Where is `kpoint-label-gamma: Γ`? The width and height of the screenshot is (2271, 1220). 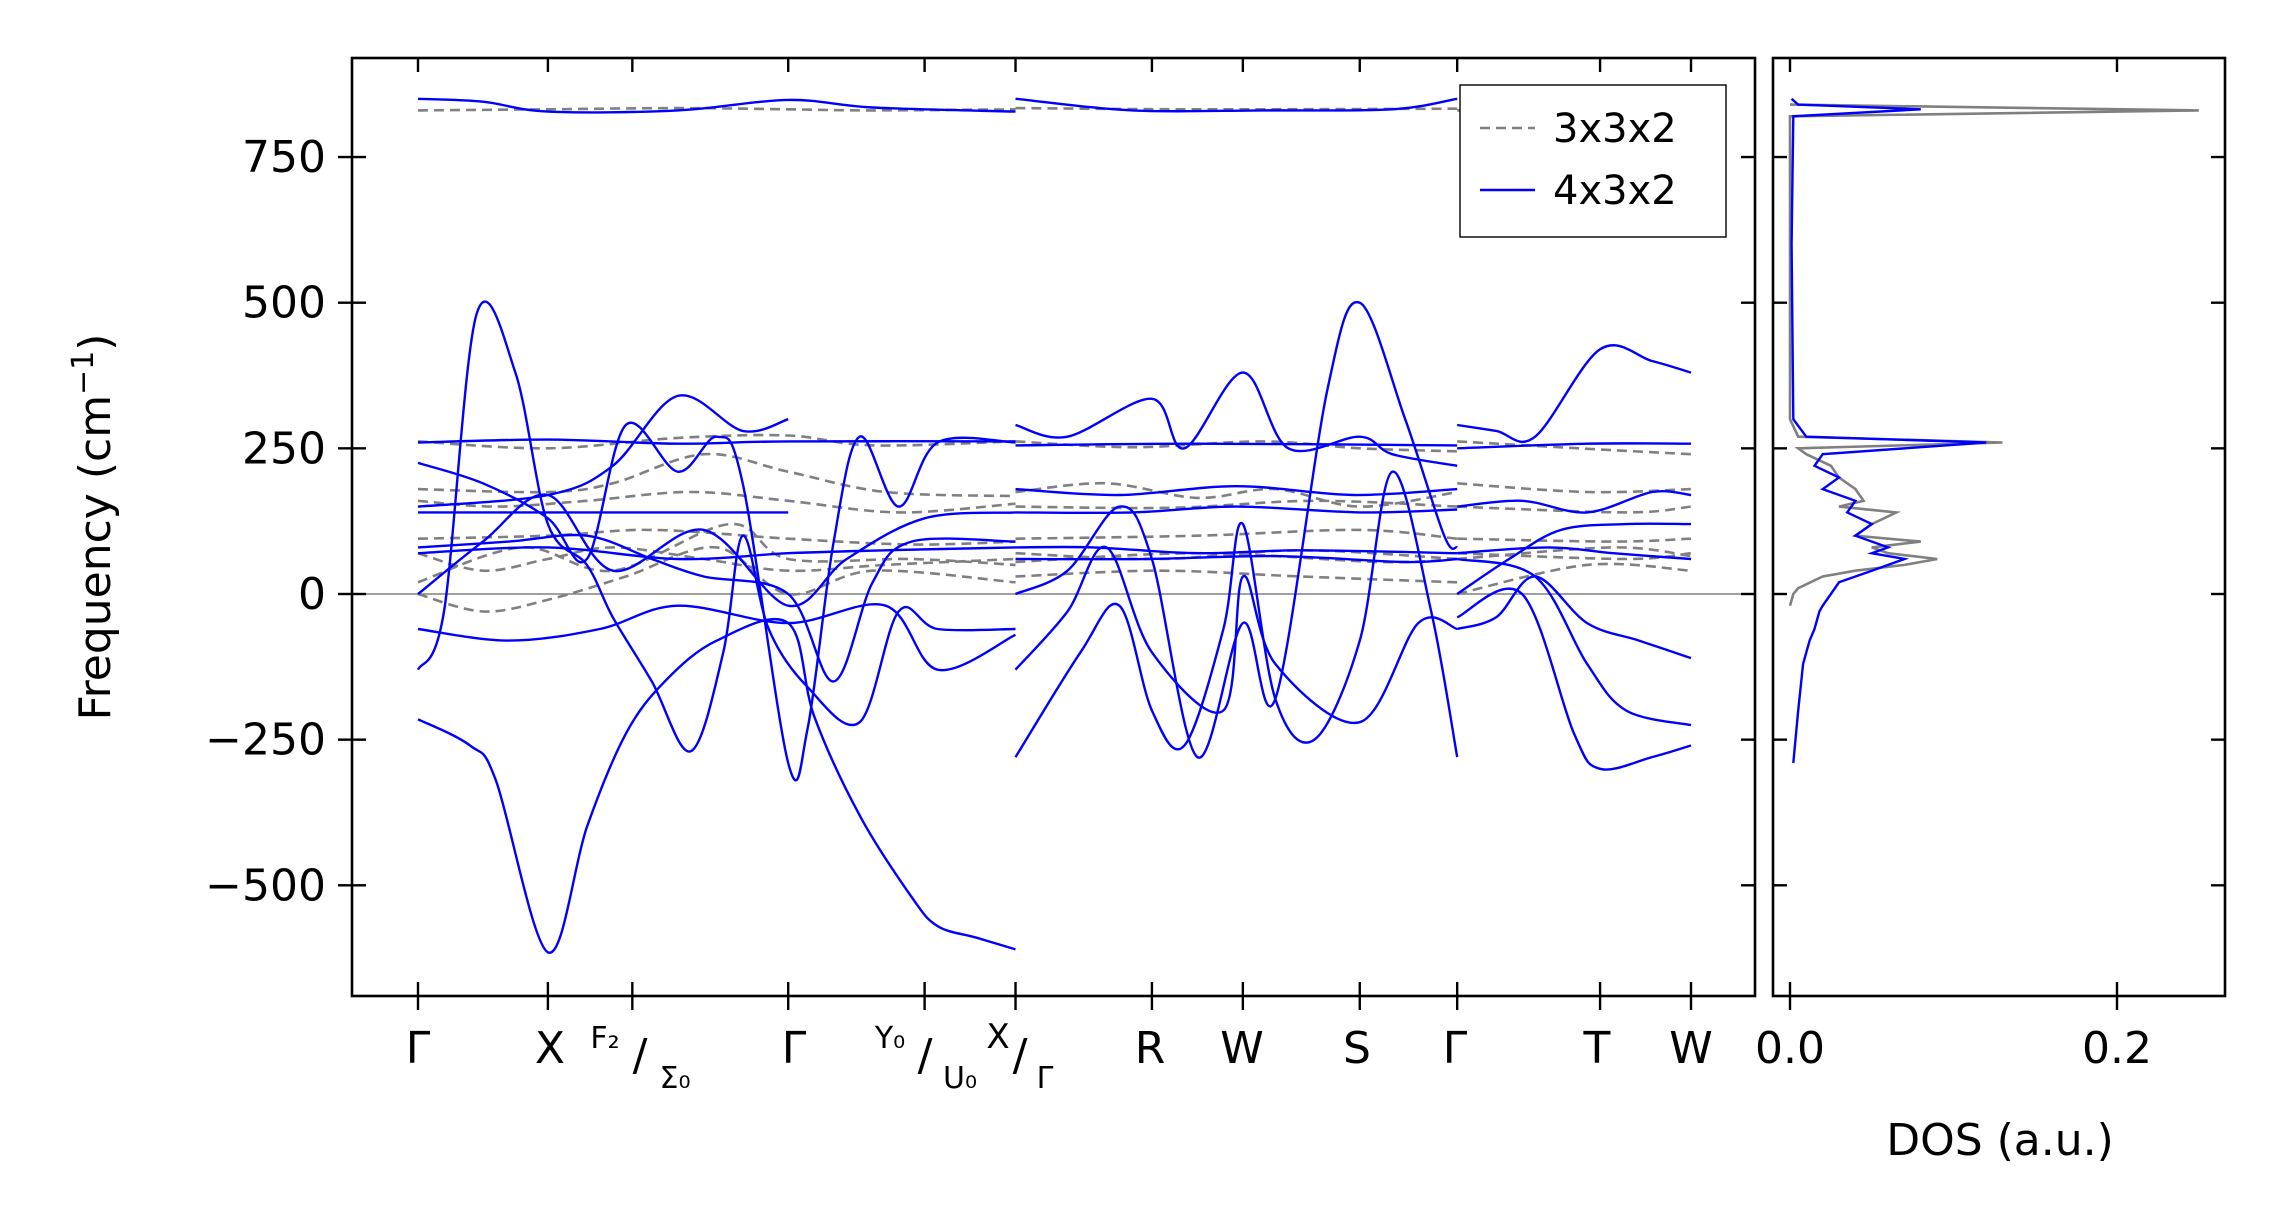
kpoint-label-gamma: Γ is located at coordinates (418, 1048).